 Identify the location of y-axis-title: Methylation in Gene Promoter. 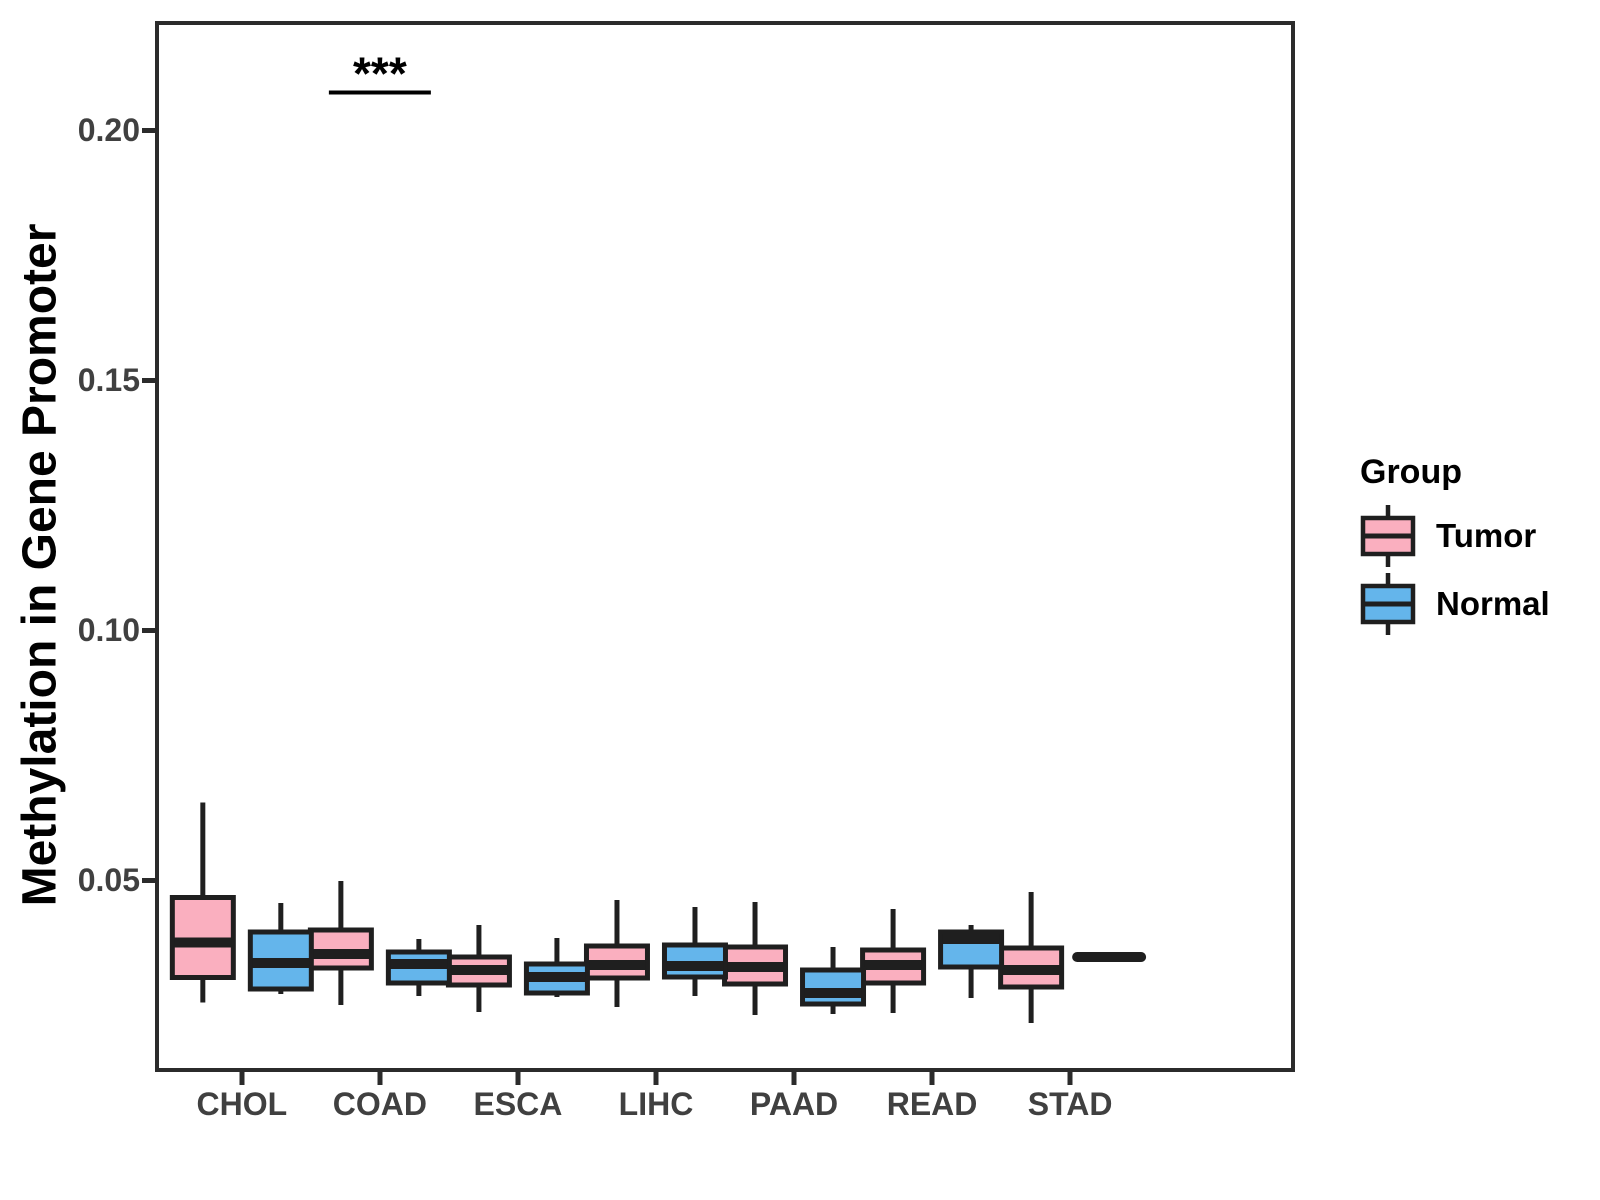
(40, 565).